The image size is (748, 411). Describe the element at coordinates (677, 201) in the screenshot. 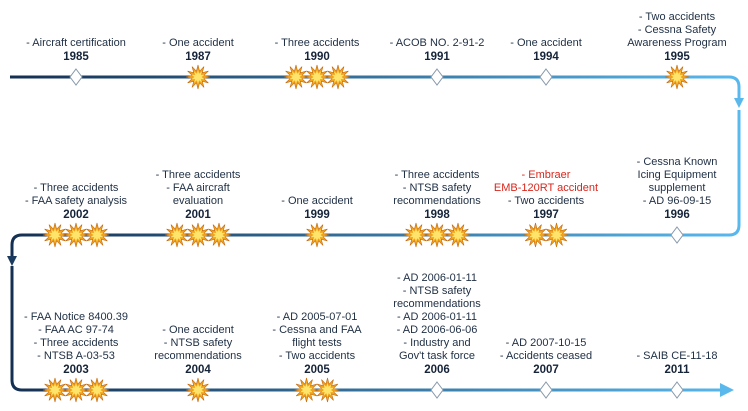

I see `event-line: - AD 96-09-15` at that location.